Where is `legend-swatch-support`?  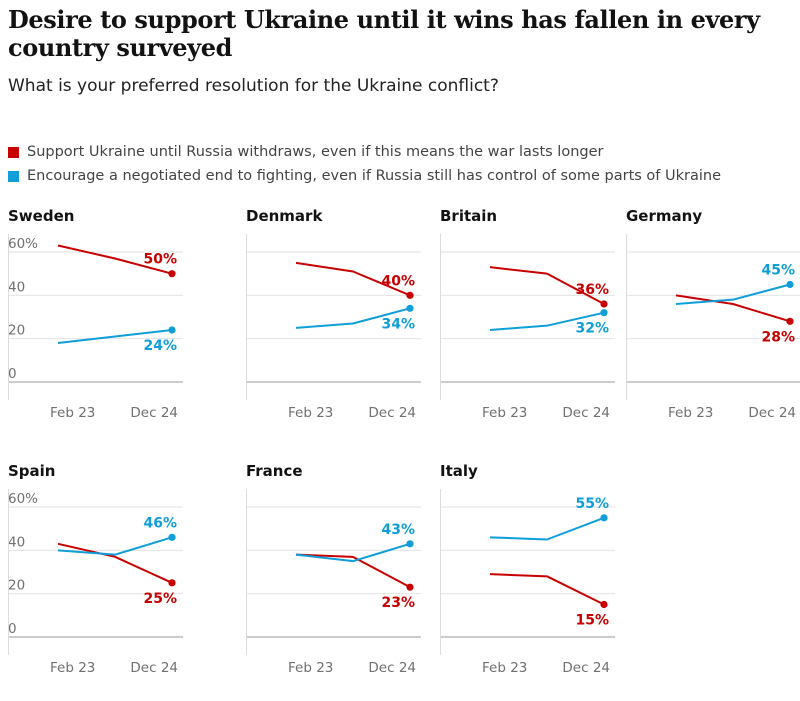 legend-swatch-support is located at coordinates (13, 152).